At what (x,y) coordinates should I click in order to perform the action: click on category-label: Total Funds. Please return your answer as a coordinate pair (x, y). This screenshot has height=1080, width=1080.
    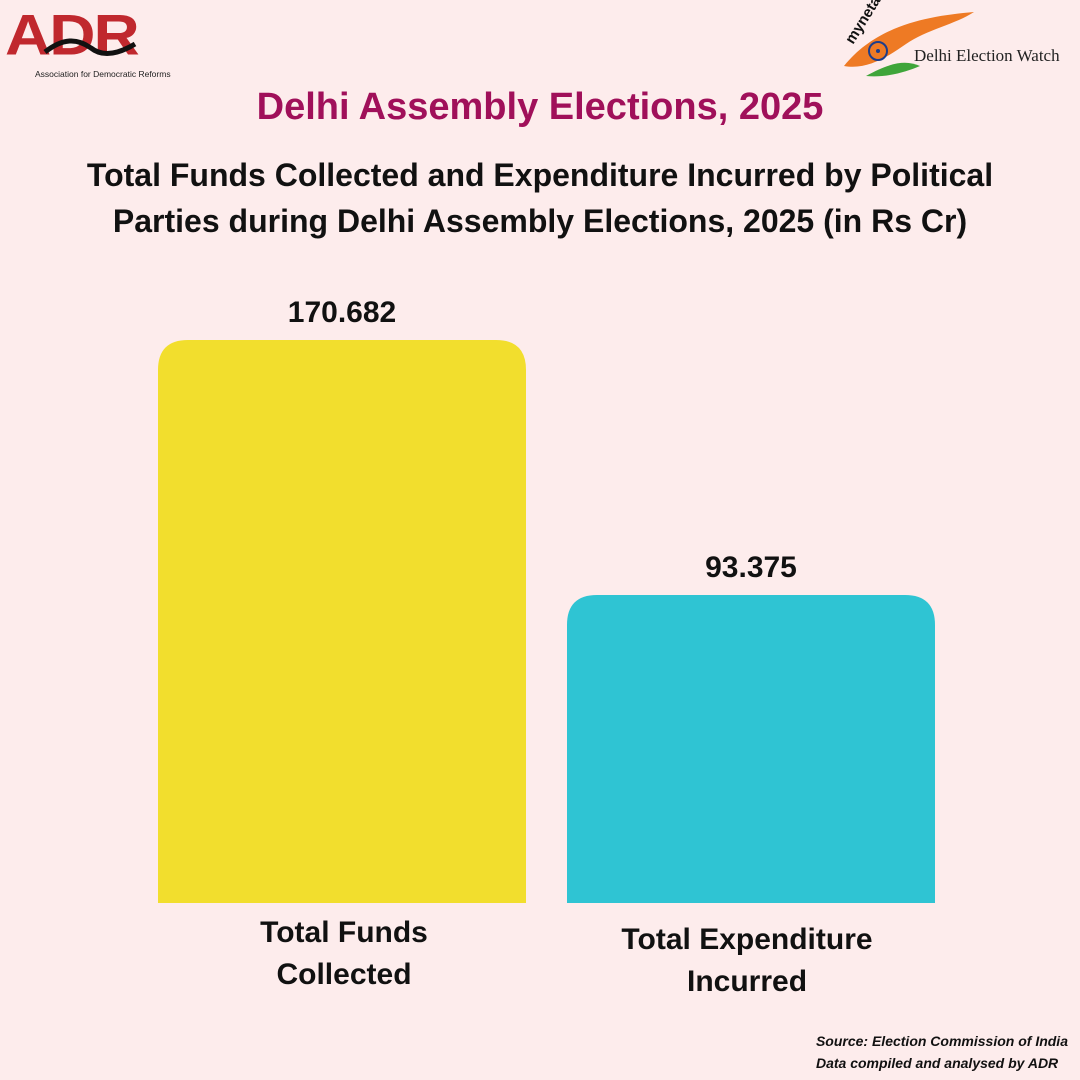
    Looking at the image, I should click on (344, 932).